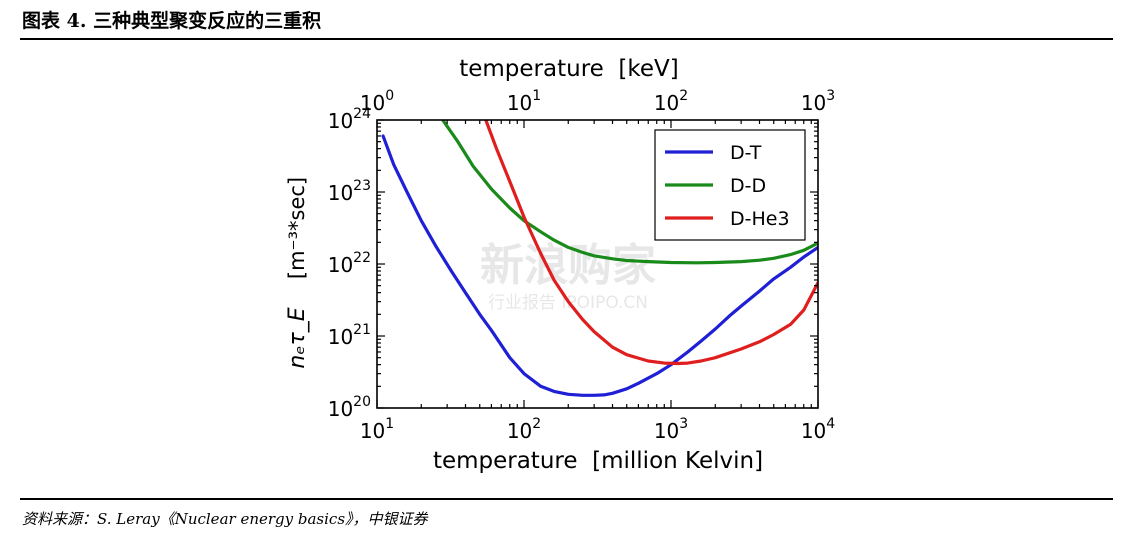 The width and height of the screenshot is (1133, 547). Describe the element at coordinates (349, 119) in the screenshot. I see `y-tick-label: 1024` at that location.